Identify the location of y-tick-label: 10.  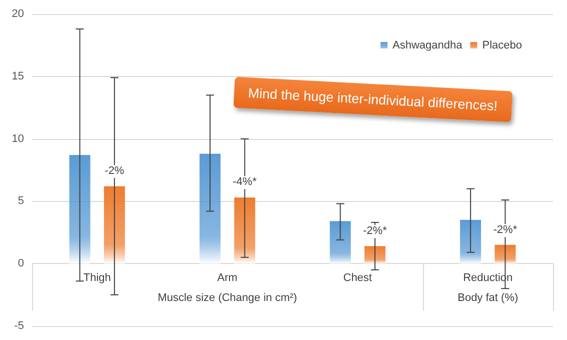
(18, 138).